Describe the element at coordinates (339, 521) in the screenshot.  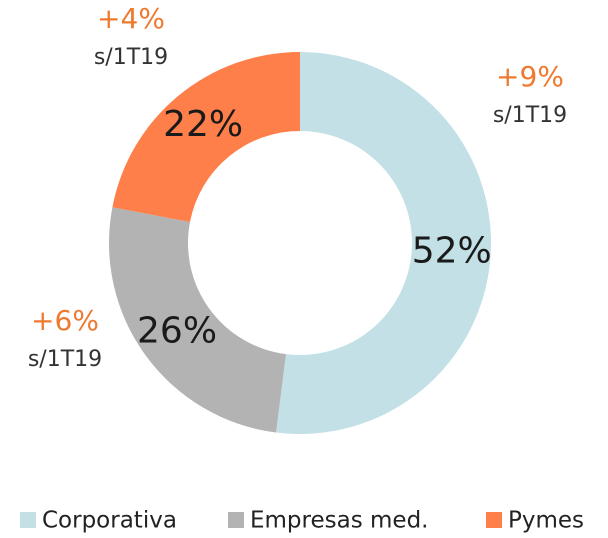
I see `legend-label: Empresas med.` at that location.